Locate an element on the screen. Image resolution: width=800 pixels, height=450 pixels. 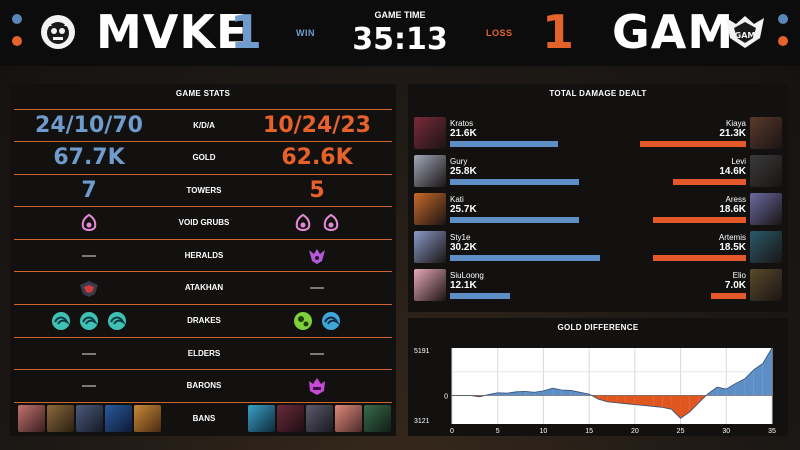
chart-zero-label: 0 is located at coordinates (446, 396).